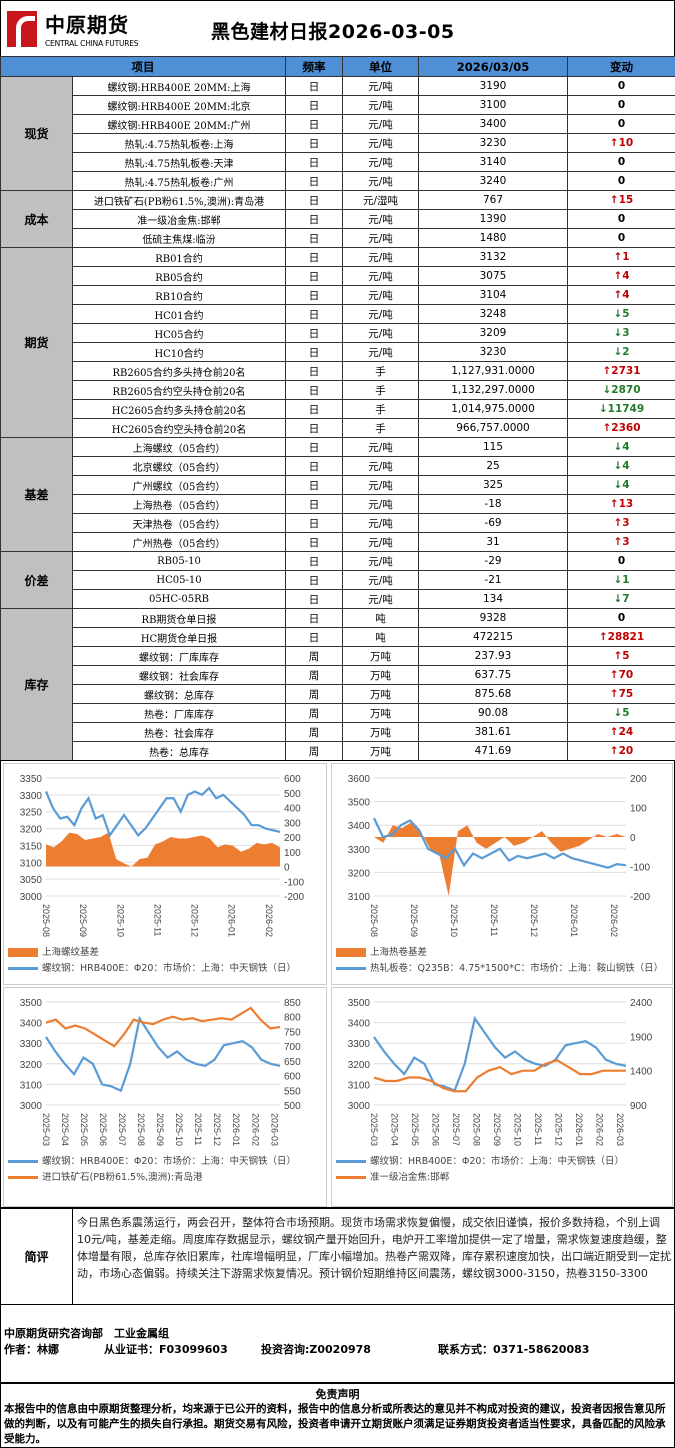 This screenshot has width=675, height=1448. I want to click on change-value: 1, so click(626, 580).